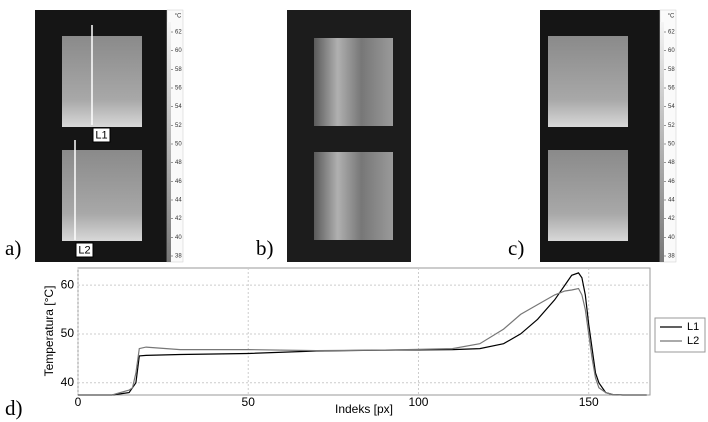 The image size is (708, 422). Describe the element at coordinates (693, 341) in the screenshot. I see `legend-label: L2` at that location.